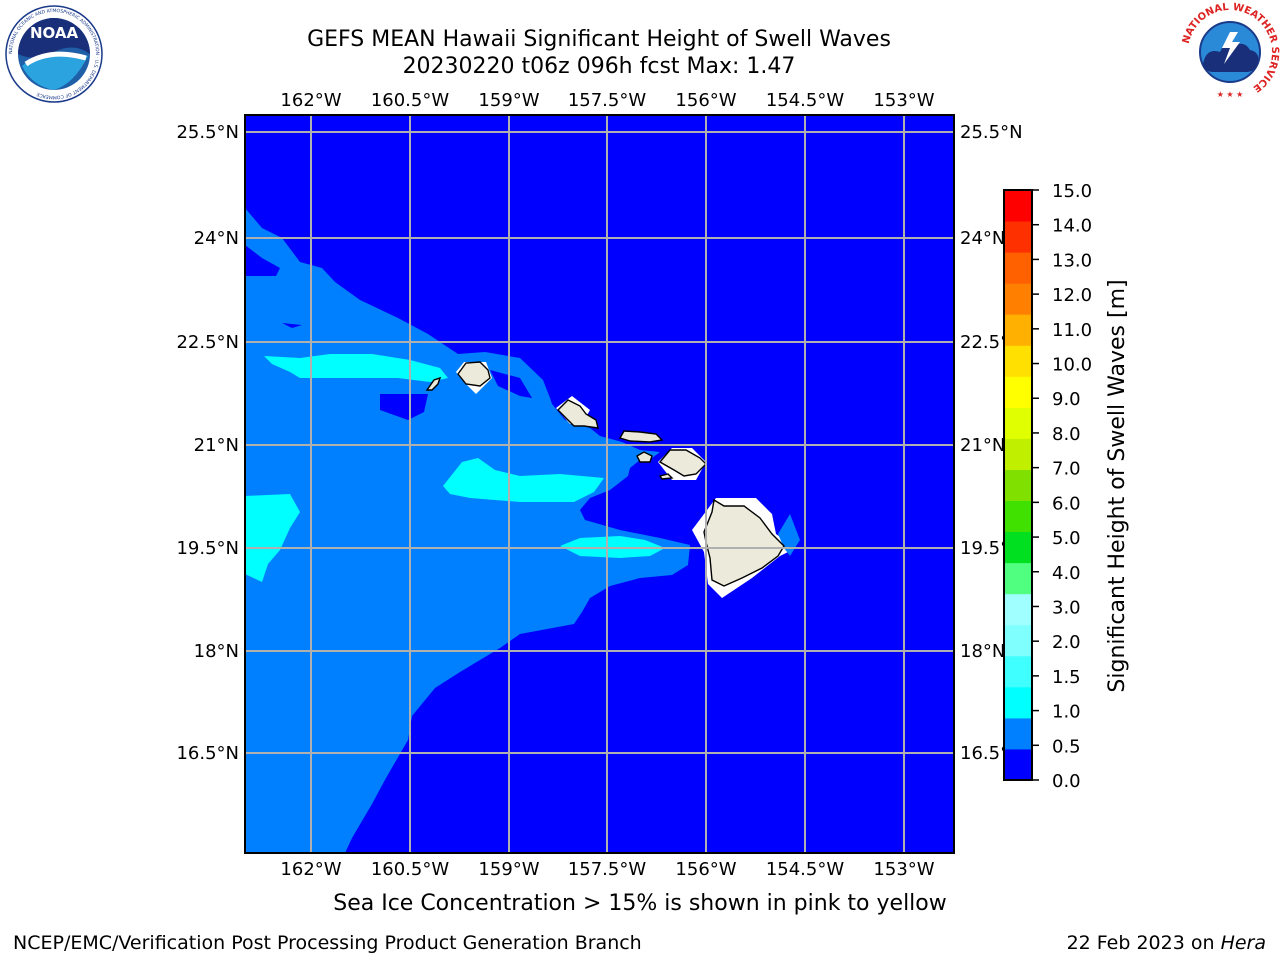 This screenshot has height=960, width=1280. I want to click on nws-stars-icon: ★ ★ ★, so click(1230, 94).